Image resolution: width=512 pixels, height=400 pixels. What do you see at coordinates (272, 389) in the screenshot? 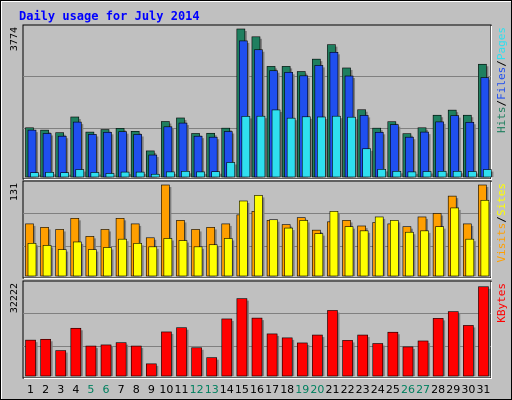
I see `x-tick-label-17: 17` at bounding box center [272, 389].